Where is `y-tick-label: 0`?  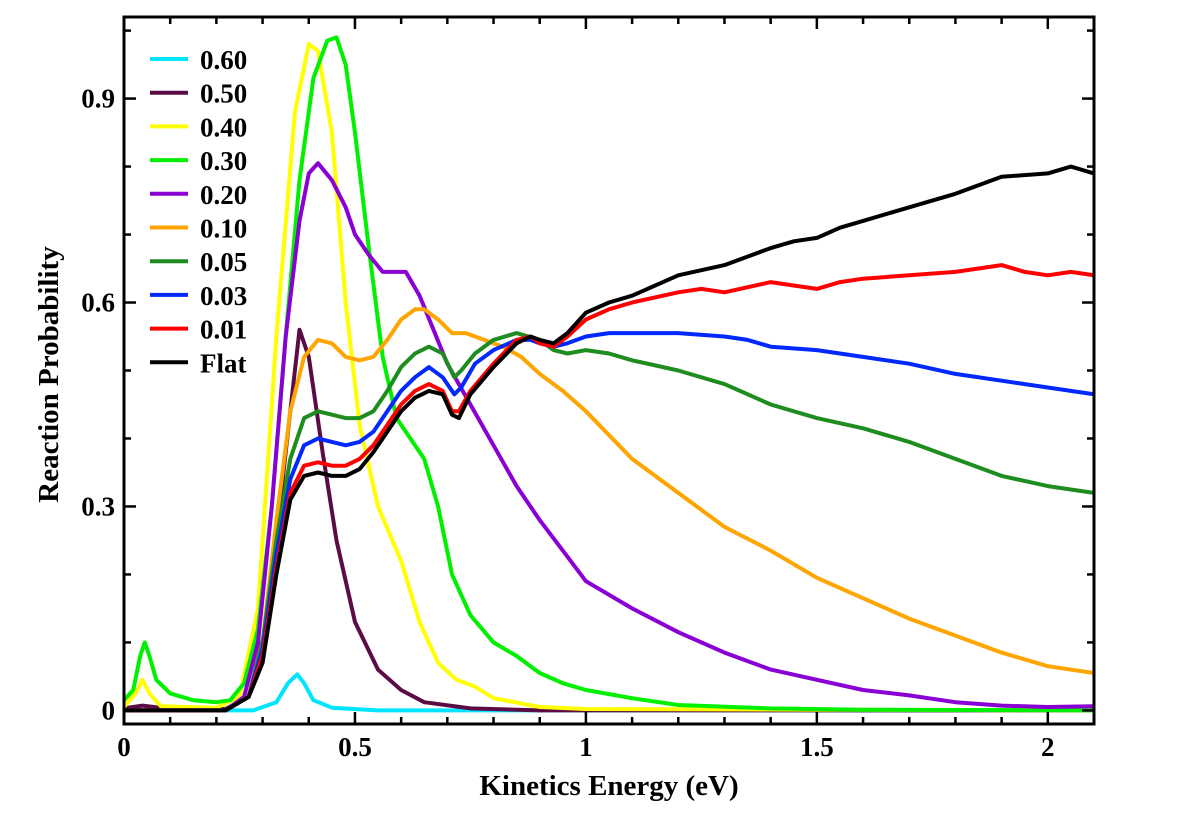
y-tick-label: 0 is located at coordinates (109, 710).